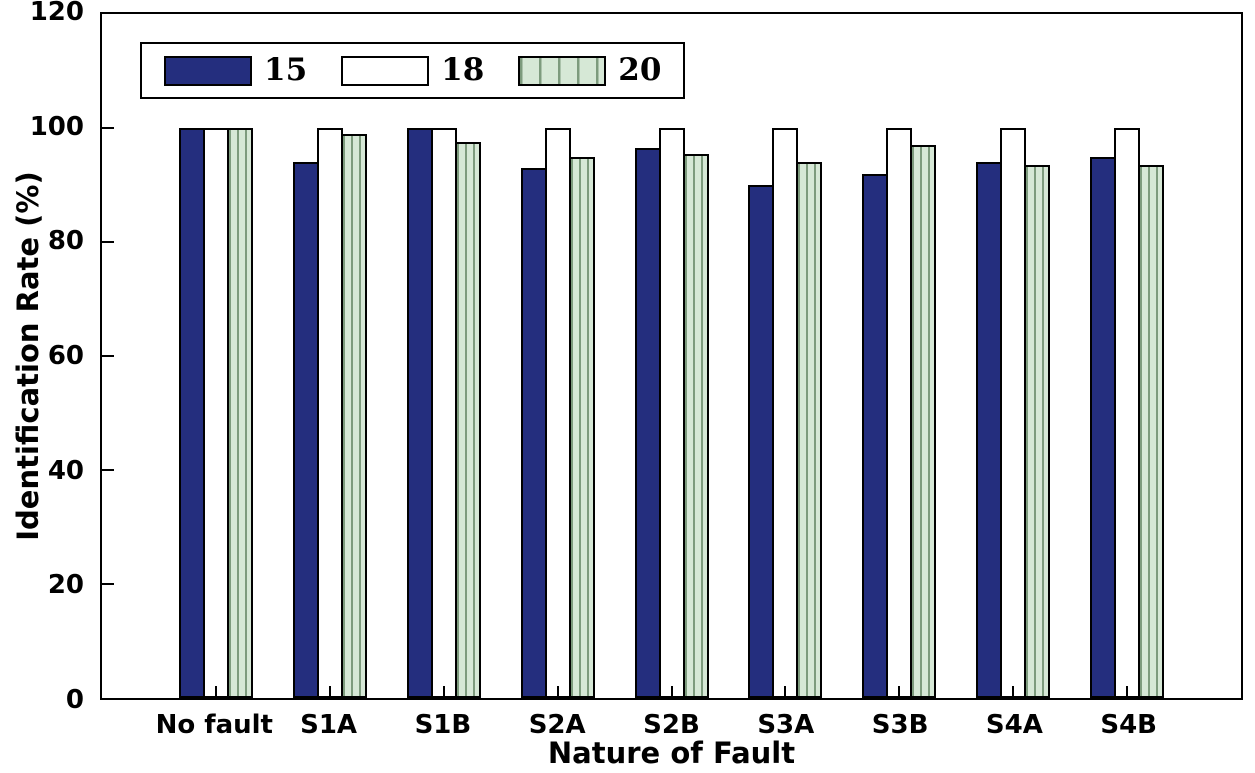 The width and height of the screenshot is (1255, 773). Describe the element at coordinates (900, 725) in the screenshot. I see `x-tick-label: S3B` at that location.